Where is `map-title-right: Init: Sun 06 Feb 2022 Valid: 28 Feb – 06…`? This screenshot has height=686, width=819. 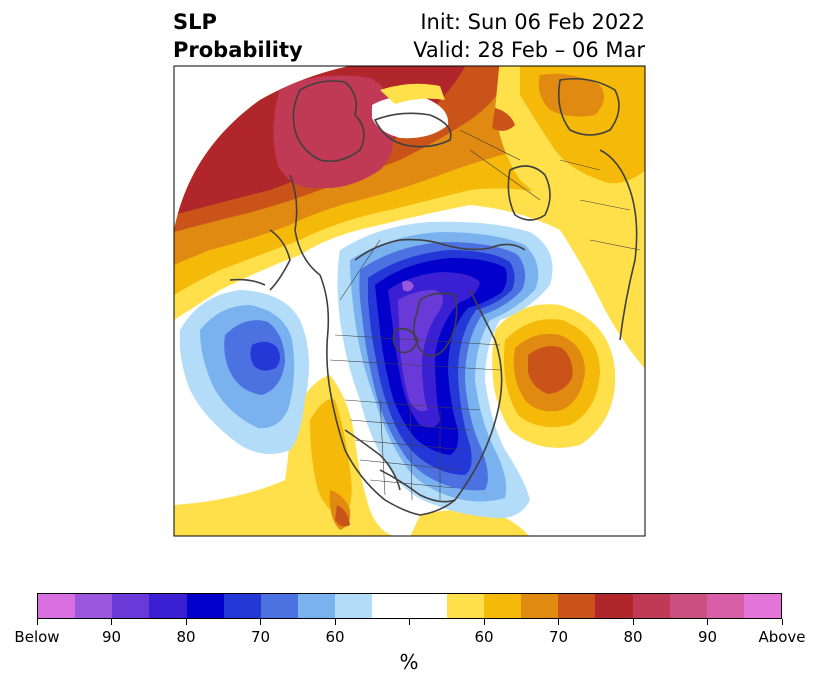 map-title-right: Init: Sun 06 Feb 2022 Valid: 28 Feb – 06… is located at coordinates (529, 36).